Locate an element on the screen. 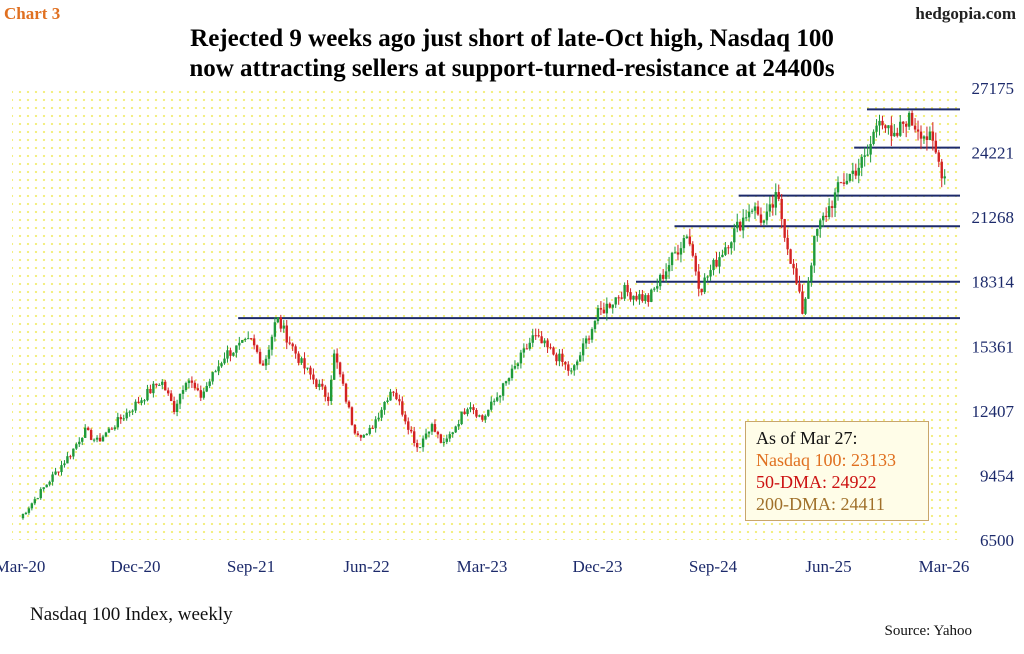  y-tick-label: 27175 is located at coordinates (993, 88).